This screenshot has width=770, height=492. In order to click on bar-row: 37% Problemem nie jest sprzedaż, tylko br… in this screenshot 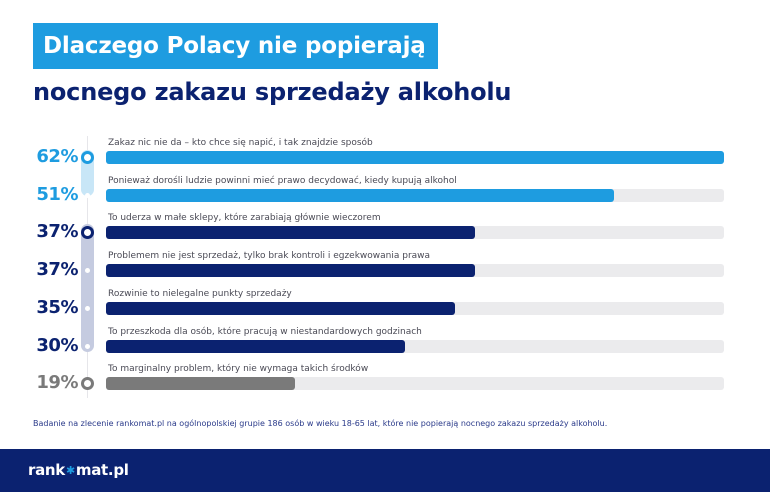, I will do `click(385, 267)`.